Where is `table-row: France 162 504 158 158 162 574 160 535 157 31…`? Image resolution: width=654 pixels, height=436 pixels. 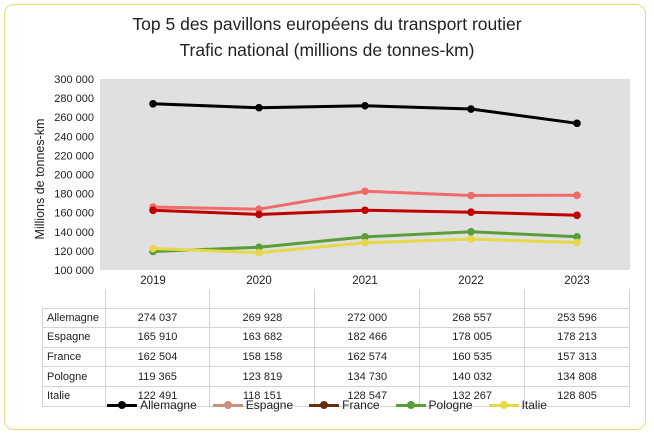 table-row: France 162 504 158 158 162 574 160 535 157 31… is located at coordinates (336, 357).